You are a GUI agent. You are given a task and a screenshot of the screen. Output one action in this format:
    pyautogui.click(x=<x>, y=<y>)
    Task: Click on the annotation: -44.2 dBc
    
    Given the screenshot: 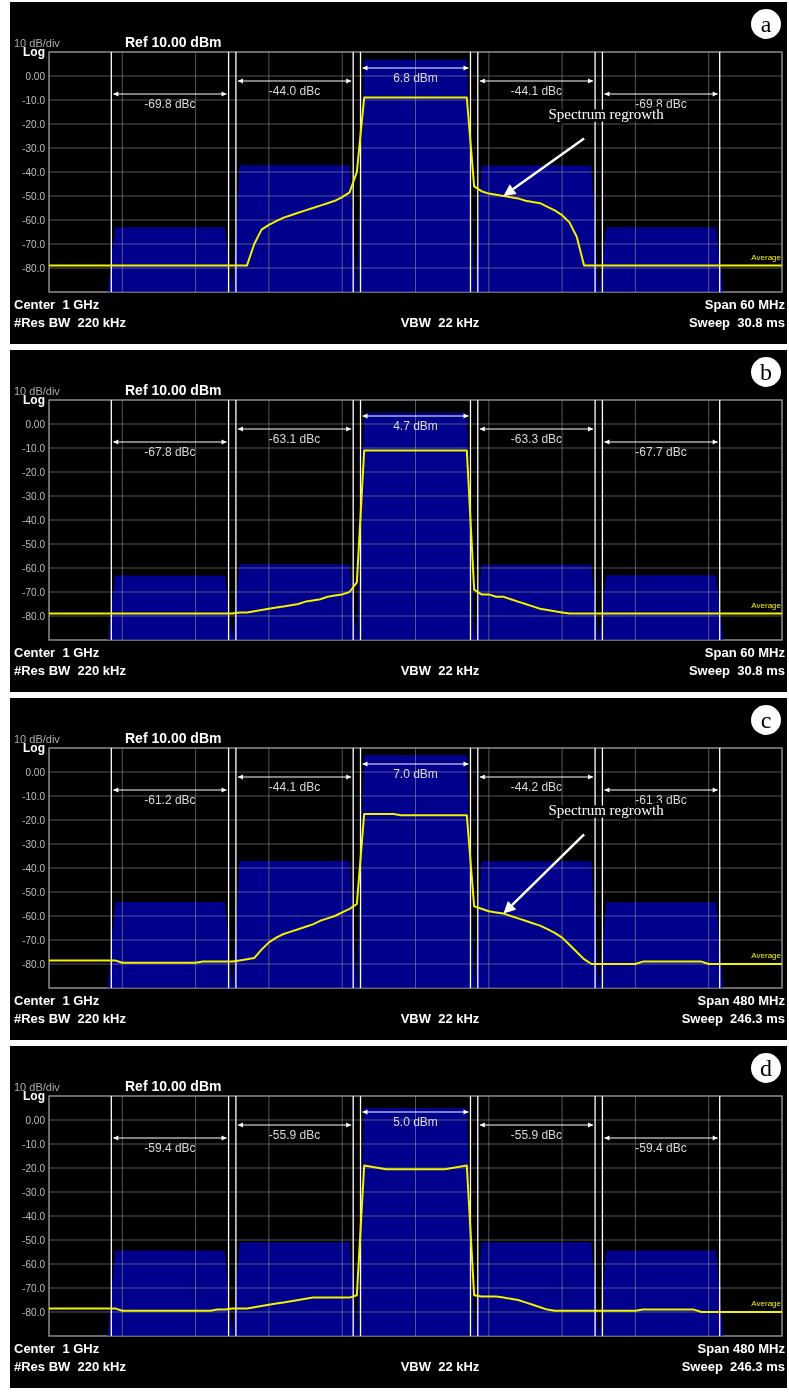 What is the action you would take?
    pyautogui.click(x=536, y=787)
    